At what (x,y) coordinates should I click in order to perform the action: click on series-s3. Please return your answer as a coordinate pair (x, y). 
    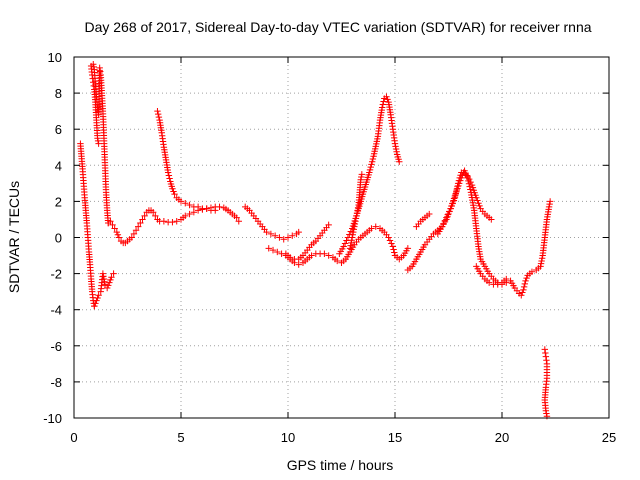
    Looking at the image, I should click on (101, 144).